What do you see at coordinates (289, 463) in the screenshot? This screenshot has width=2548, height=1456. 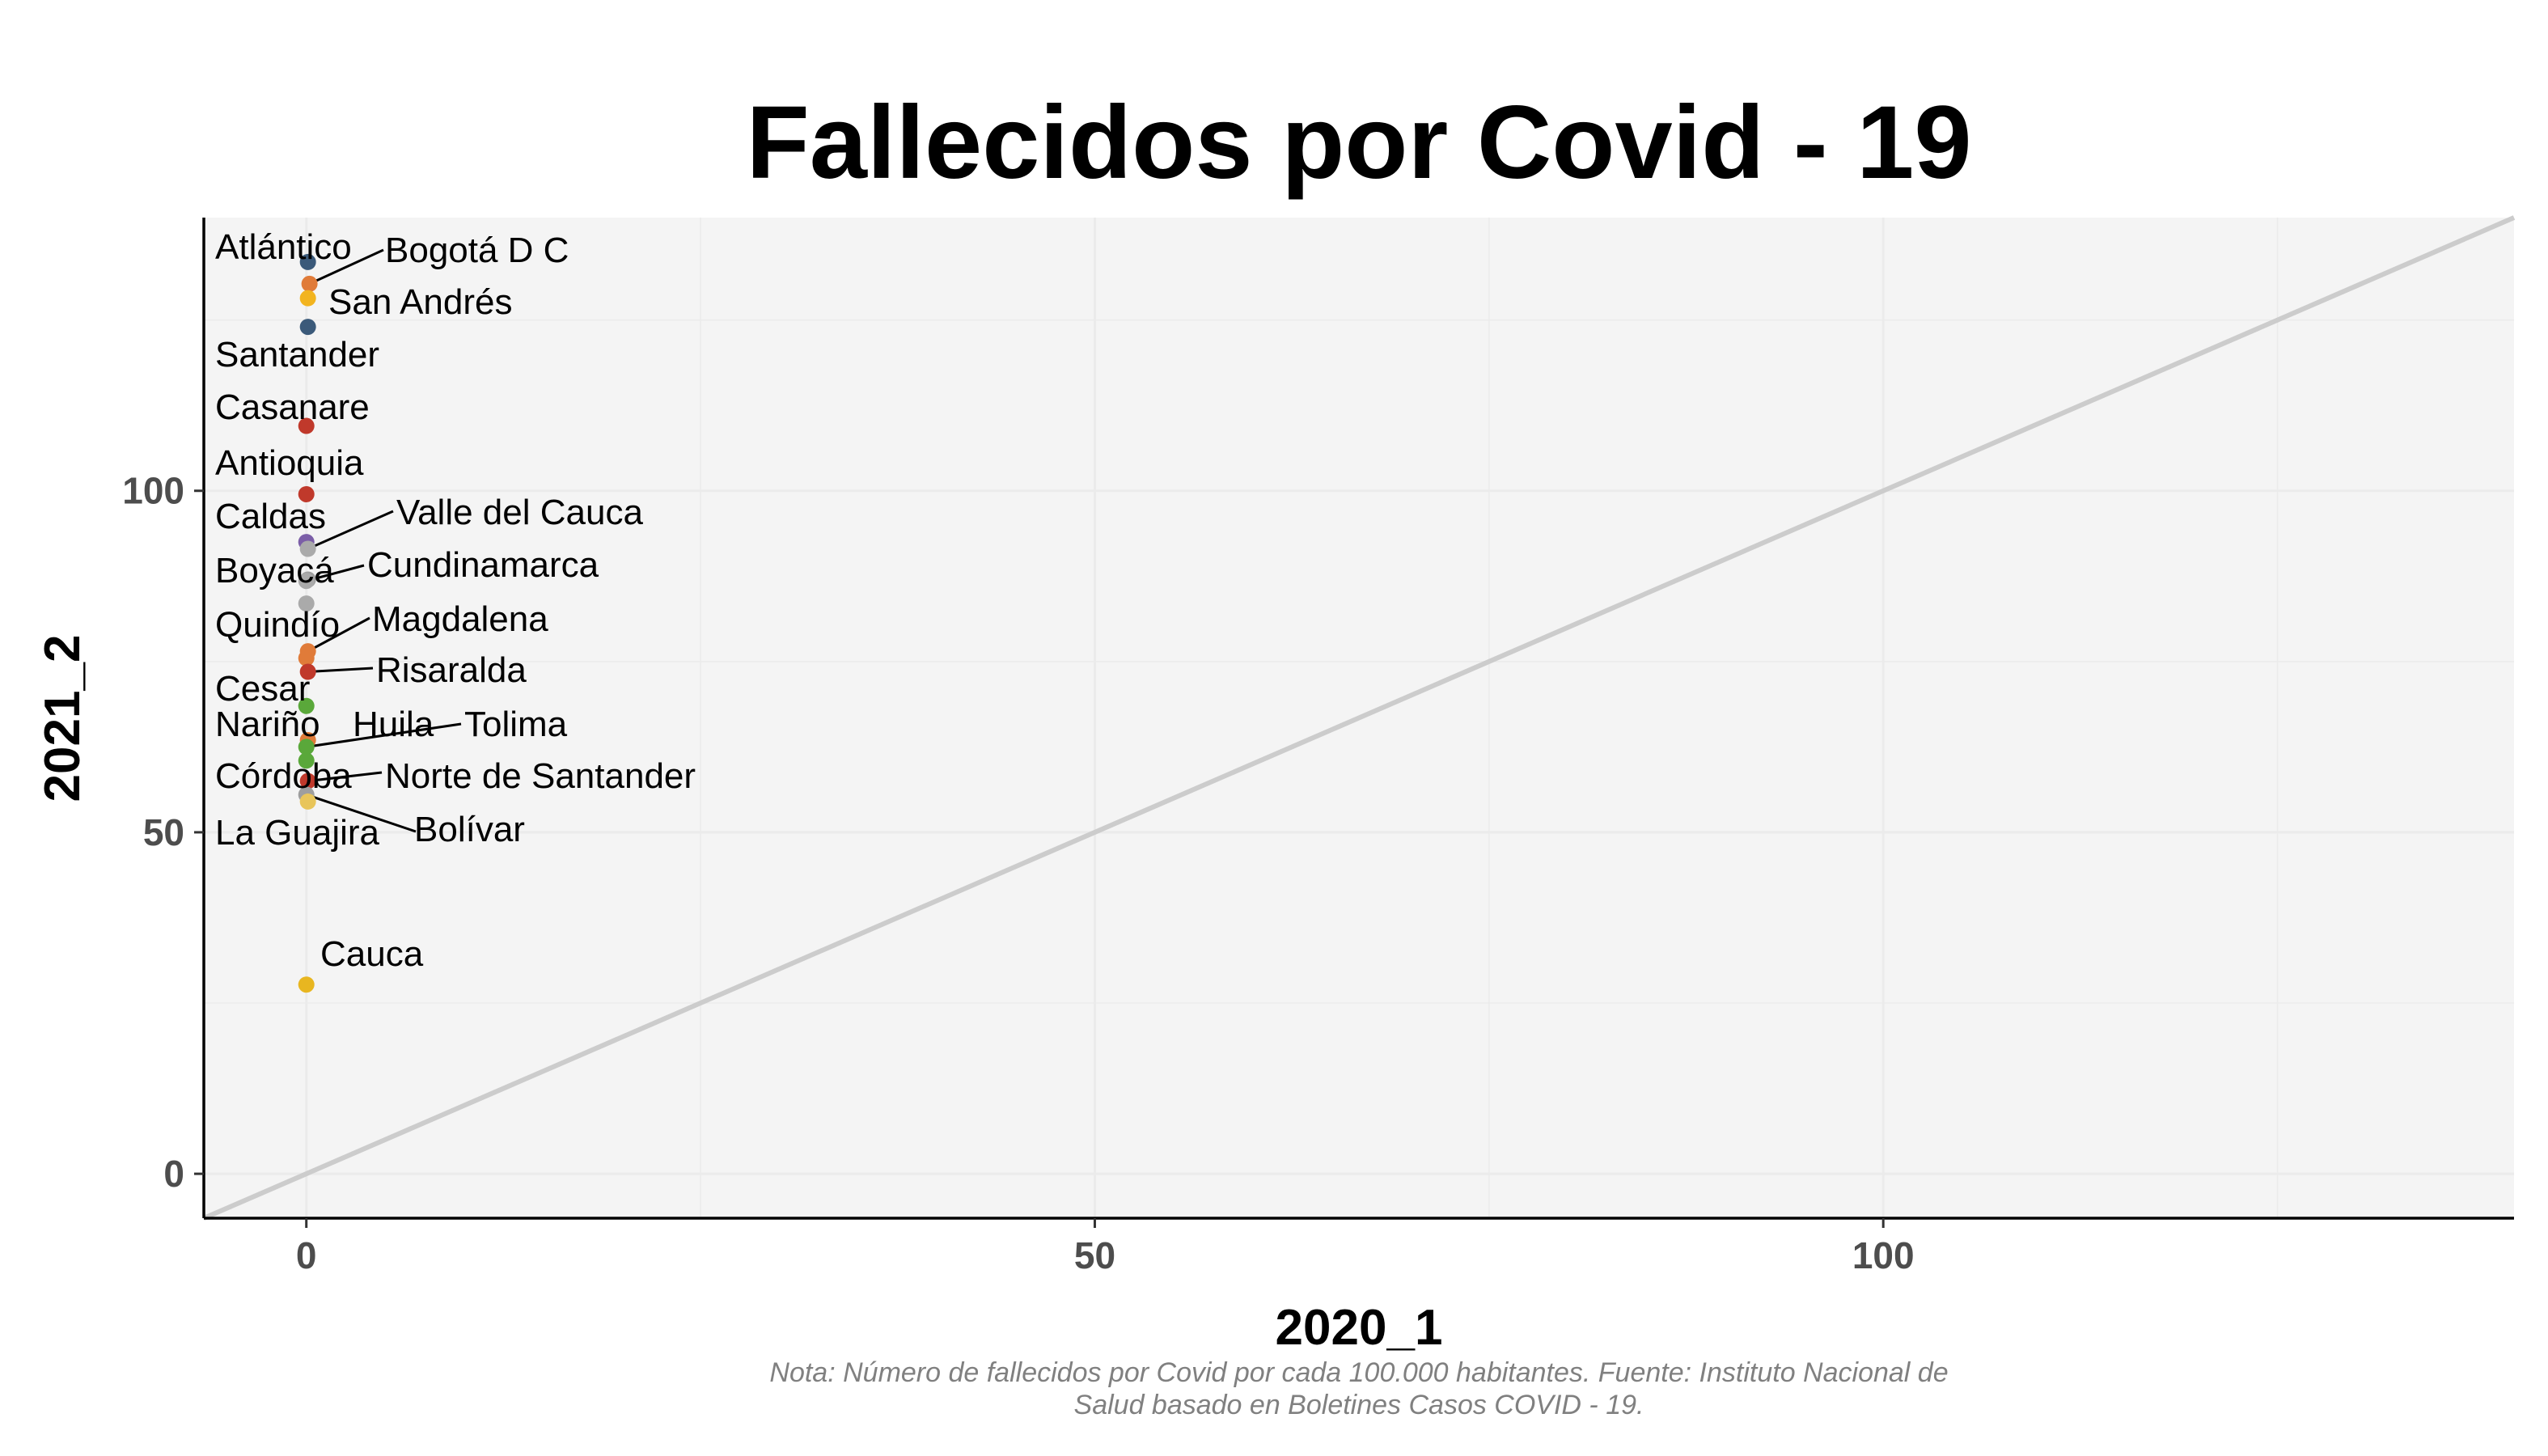 I see `point-label: Antioquia` at bounding box center [289, 463].